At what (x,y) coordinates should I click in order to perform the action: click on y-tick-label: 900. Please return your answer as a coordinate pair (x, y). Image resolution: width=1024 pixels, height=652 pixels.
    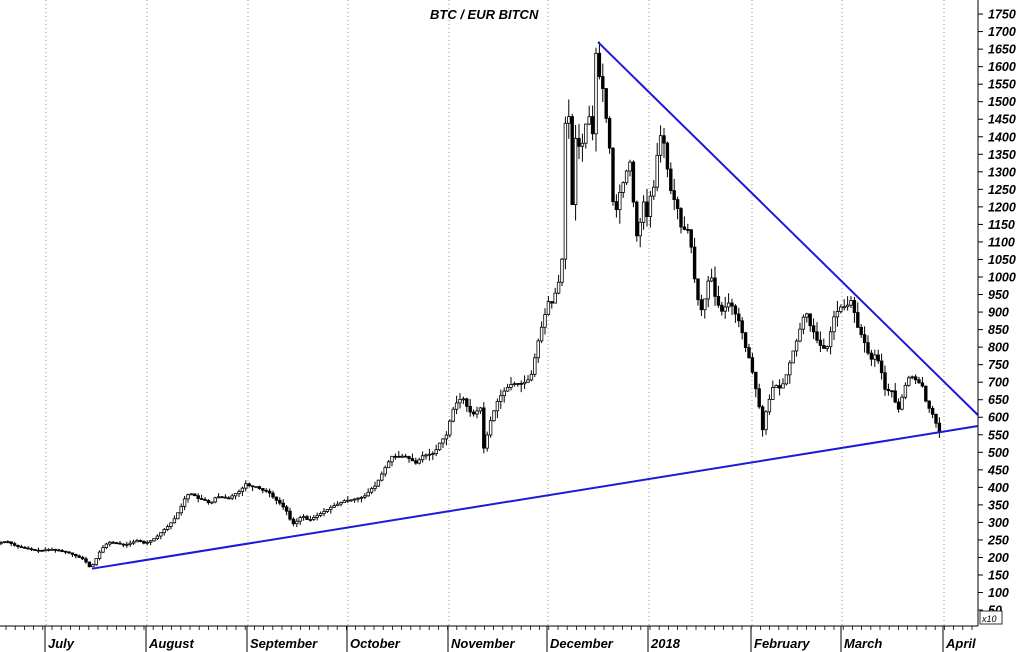
    Looking at the image, I should click on (998, 313).